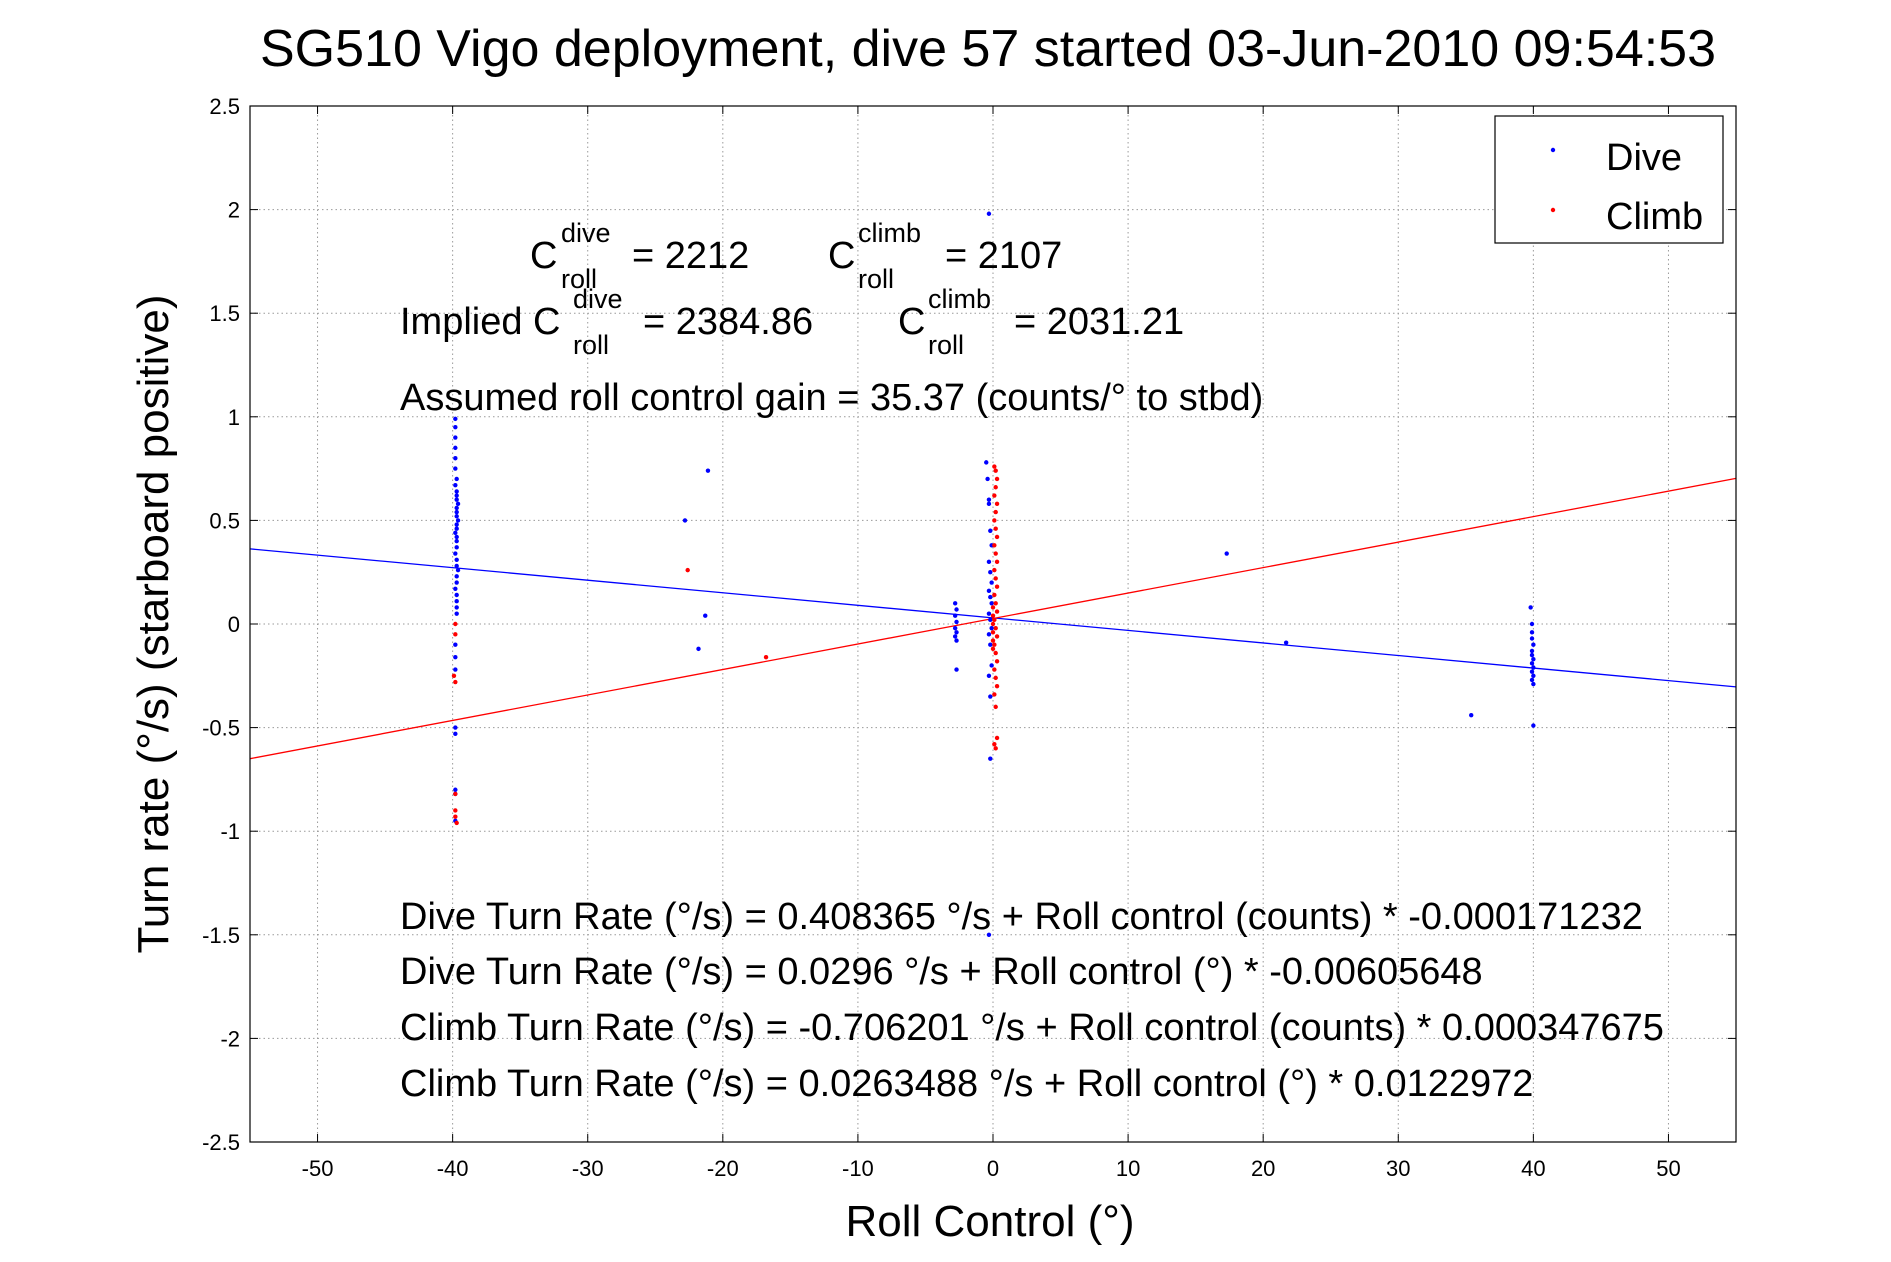 The width and height of the screenshot is (1891, 1262). I want to click on x-tick-label: 10, so click(1128, 1168).